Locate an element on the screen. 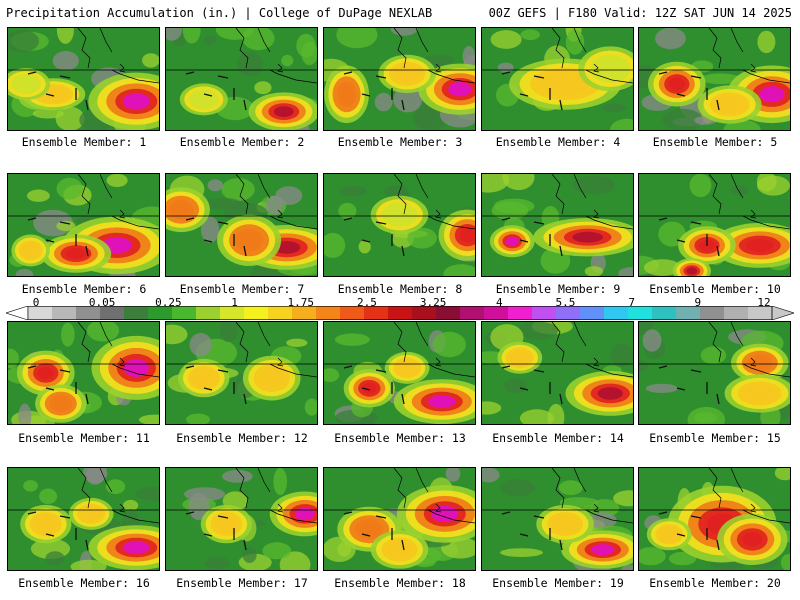 This screenshot has height=600, width=800. colorbar-tick-label: 5.5 is located at coordinates (565, 302).